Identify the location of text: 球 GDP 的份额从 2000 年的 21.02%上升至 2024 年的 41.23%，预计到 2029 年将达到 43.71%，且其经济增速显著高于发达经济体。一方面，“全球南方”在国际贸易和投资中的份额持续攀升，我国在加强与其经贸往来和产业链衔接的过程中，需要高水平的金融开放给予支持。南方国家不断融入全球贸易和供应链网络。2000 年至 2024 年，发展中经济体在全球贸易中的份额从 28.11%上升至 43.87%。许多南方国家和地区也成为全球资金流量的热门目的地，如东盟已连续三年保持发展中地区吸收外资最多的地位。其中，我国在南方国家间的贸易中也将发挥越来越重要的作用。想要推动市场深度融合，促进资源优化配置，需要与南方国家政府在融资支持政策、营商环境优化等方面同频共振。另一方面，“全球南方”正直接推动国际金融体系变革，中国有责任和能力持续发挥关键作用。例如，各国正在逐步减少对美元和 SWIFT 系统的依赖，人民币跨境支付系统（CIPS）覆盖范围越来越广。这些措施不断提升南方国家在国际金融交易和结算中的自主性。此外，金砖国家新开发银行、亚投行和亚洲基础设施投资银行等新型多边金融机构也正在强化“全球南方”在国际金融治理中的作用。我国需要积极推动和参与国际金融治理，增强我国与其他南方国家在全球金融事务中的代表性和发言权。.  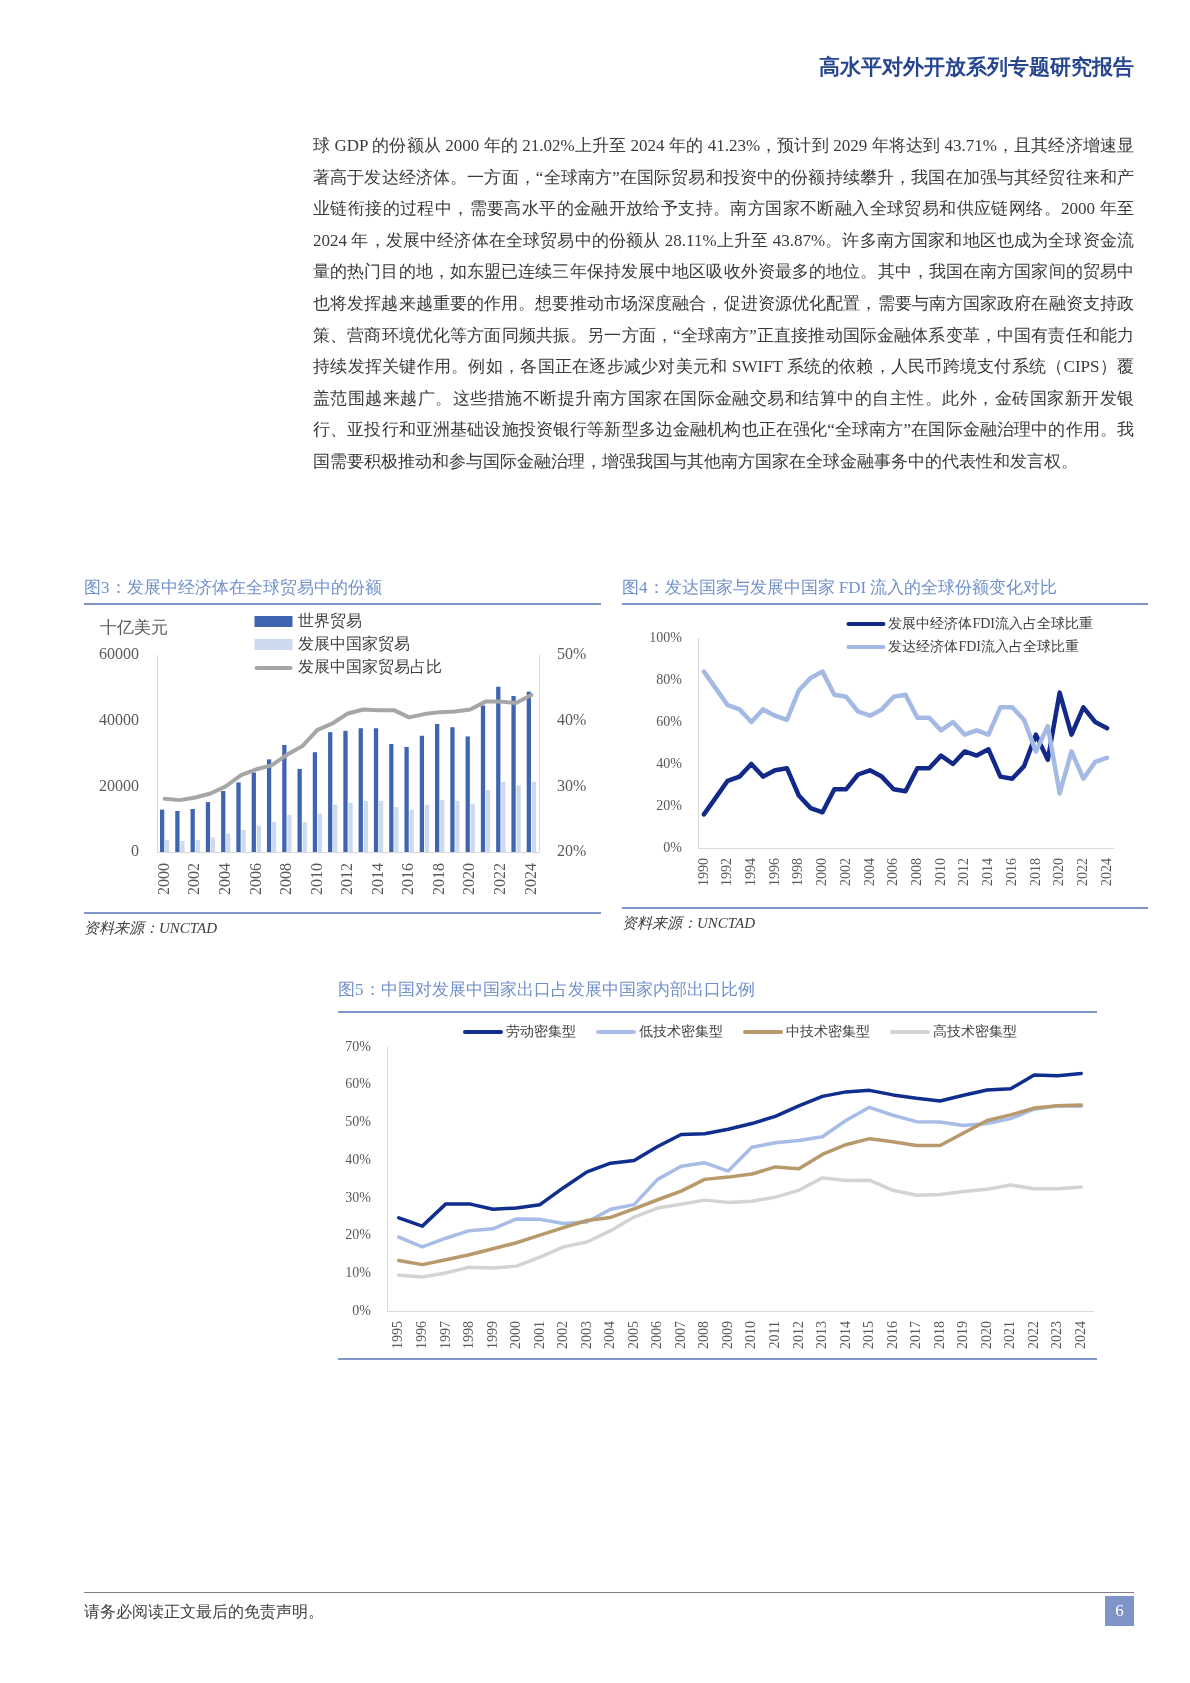
(723, 303).